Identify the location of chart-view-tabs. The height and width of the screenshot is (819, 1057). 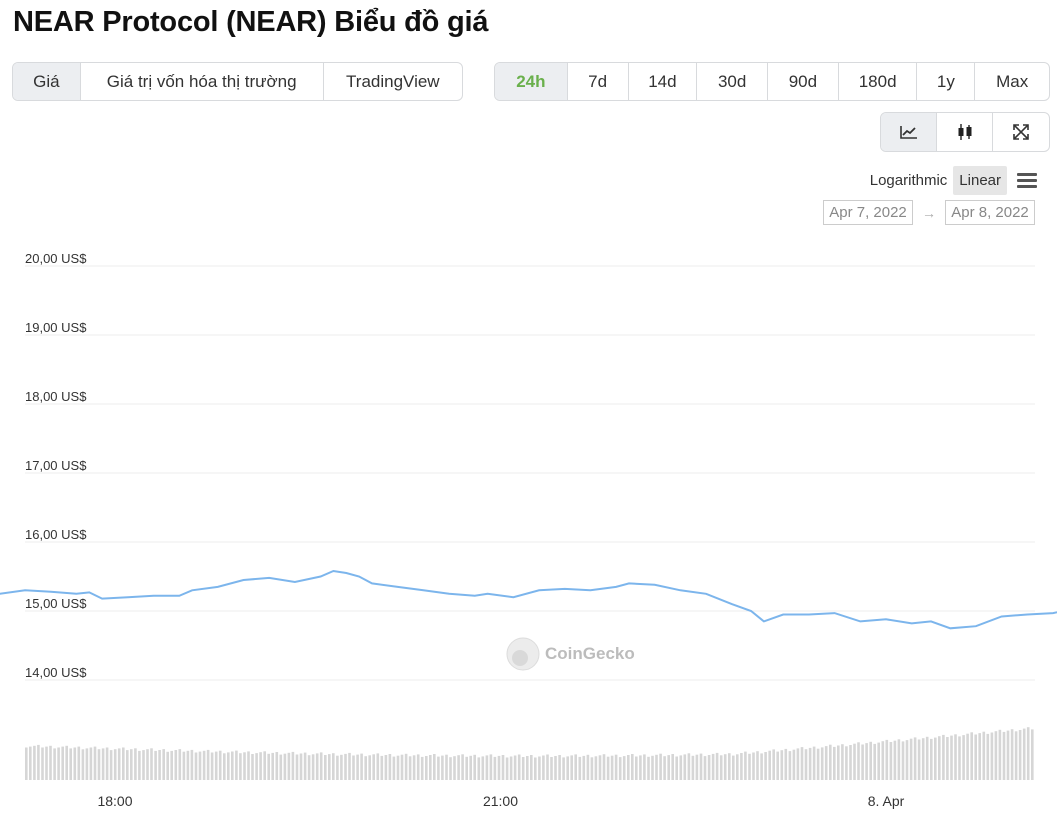
(965, 132).